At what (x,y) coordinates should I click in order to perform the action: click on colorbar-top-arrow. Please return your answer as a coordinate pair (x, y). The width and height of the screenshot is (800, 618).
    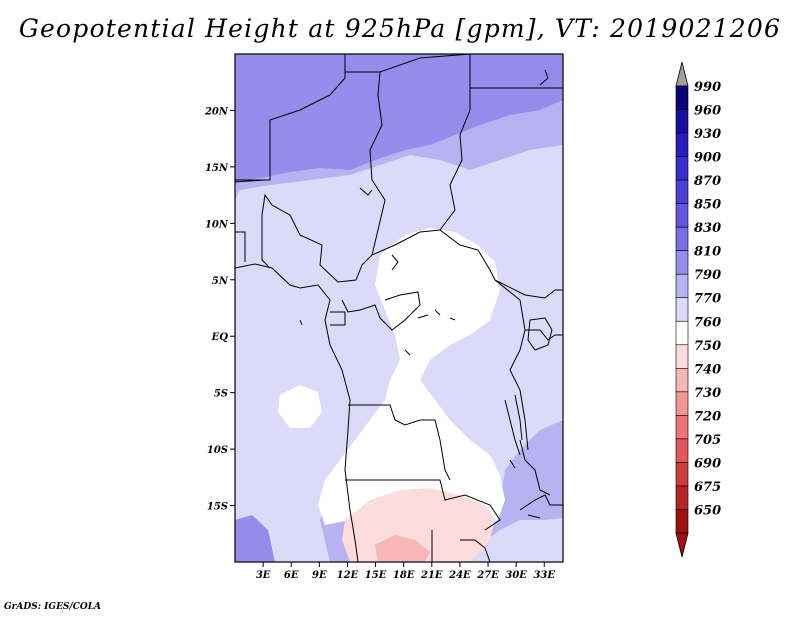
    Looking at the image, I should click on (682, 74).